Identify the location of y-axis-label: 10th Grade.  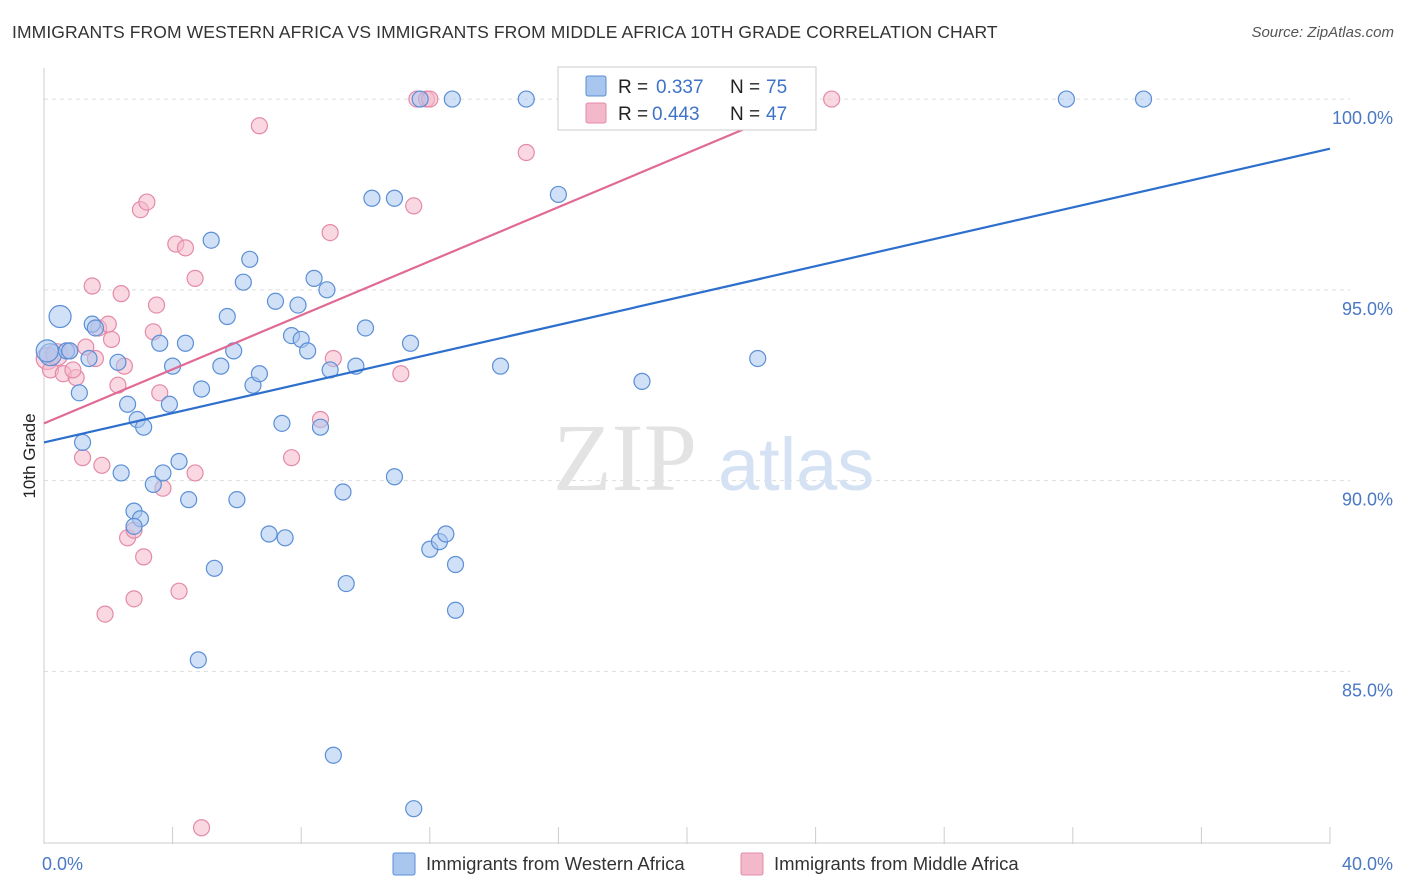
(29, 455).